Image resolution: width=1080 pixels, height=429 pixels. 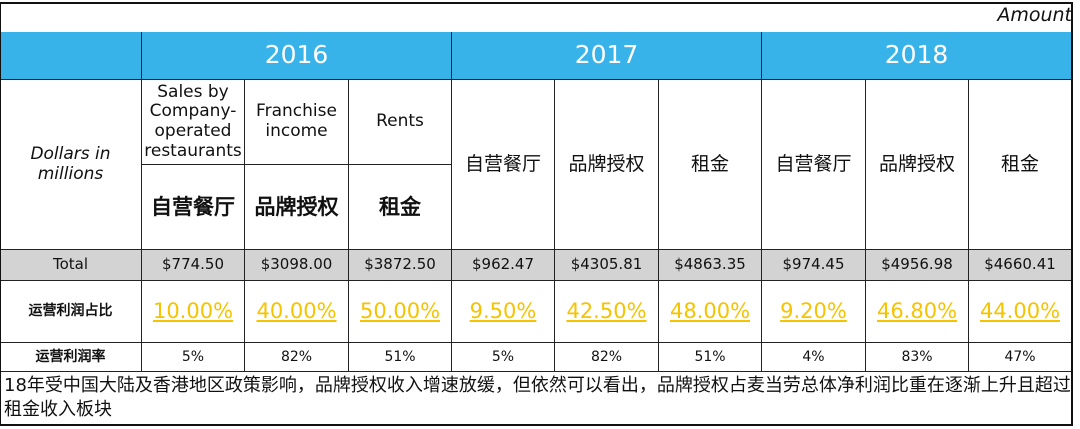 I want to click on year-header: 2018, so click(x=917, y=56).